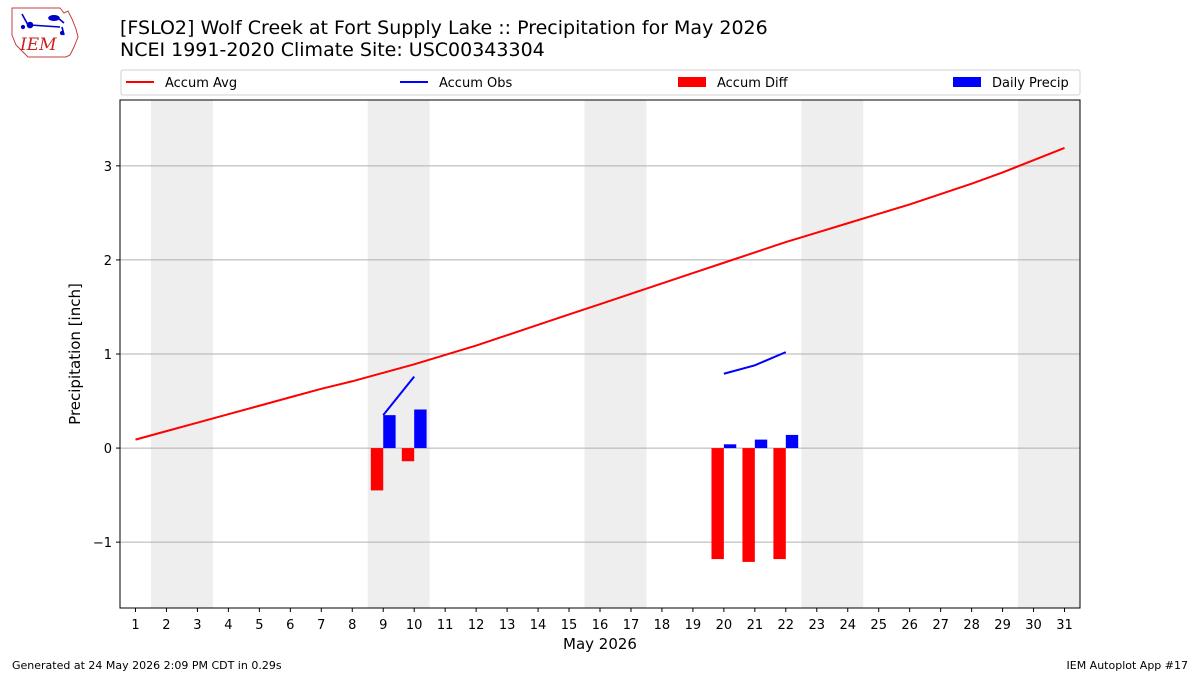 The width and height of the screenshot is (1200, 675). Describe the element at coordinates (321, 625) in the screenshot. I see `x-tick-label-7: 7` at that location.